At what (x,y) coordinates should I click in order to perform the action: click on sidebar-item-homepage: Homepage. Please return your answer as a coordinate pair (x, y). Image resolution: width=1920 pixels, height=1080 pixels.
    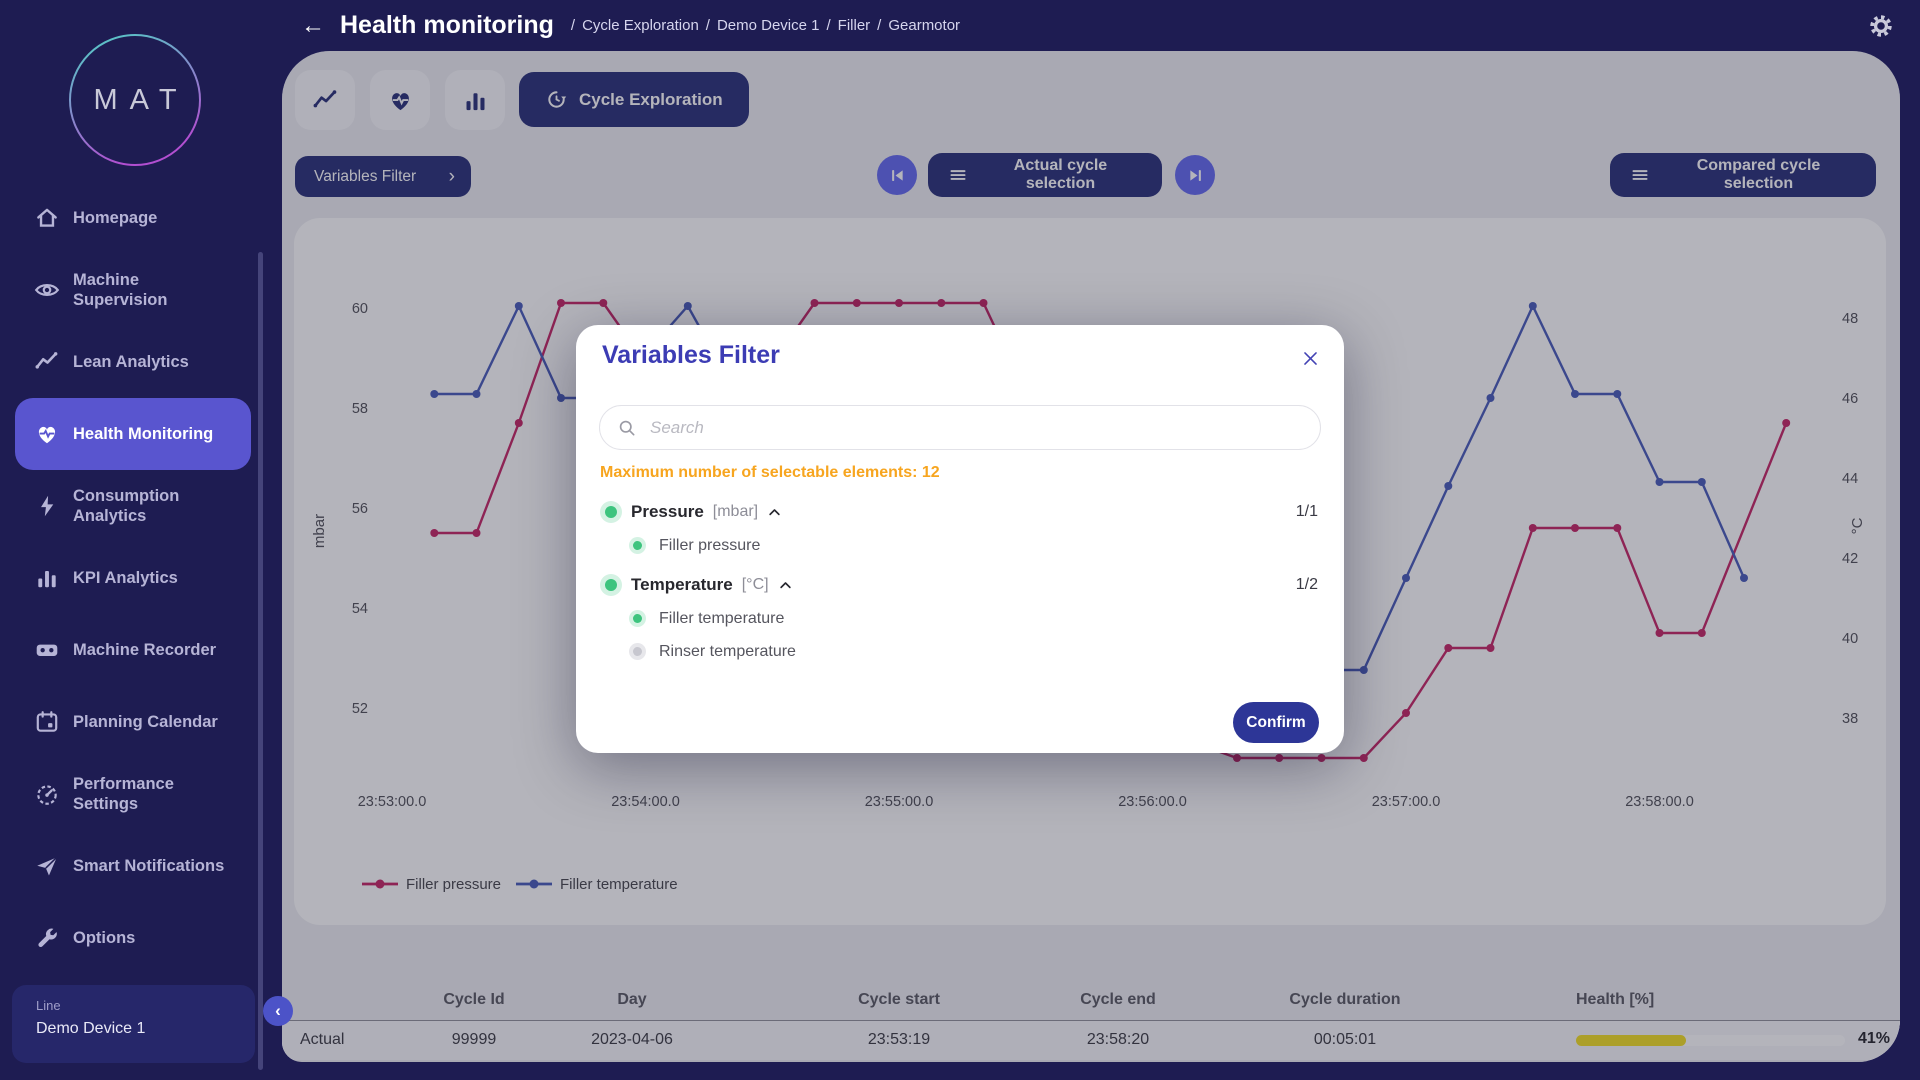
    Looking at the image, I should click on (133, 218).